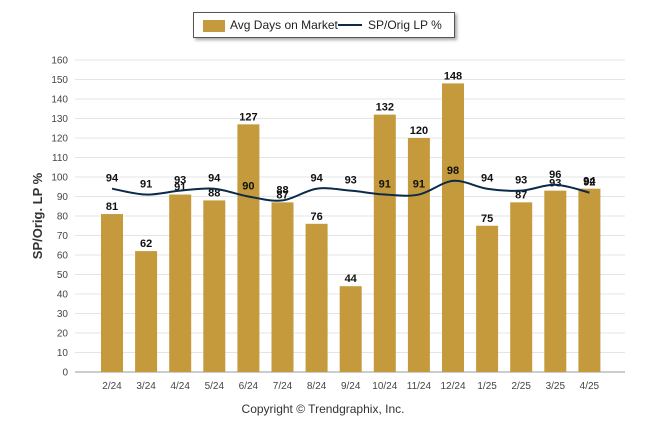 Image resolution: width=646 pixels, height=434 pixels. Describe the element at coordinates (521, 386) in the screenshot. I see `x-tick-label: 2/25` at that location.